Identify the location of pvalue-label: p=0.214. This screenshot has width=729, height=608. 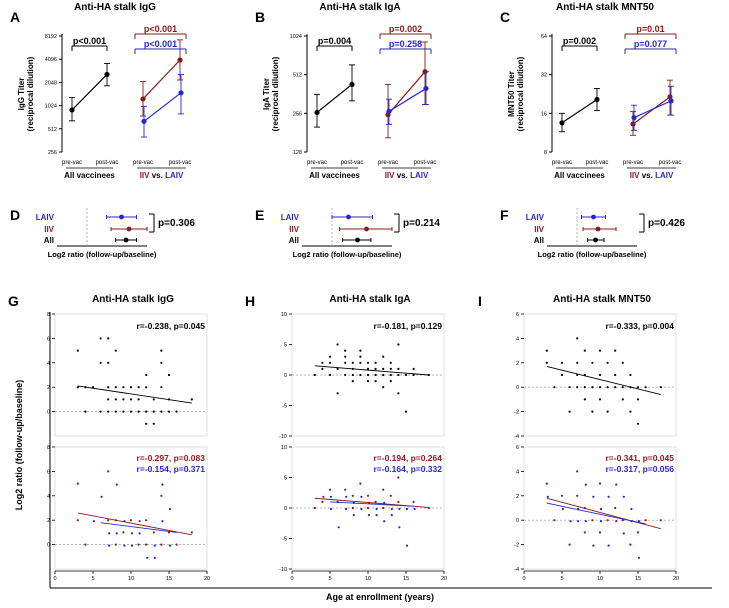
(421, 223).